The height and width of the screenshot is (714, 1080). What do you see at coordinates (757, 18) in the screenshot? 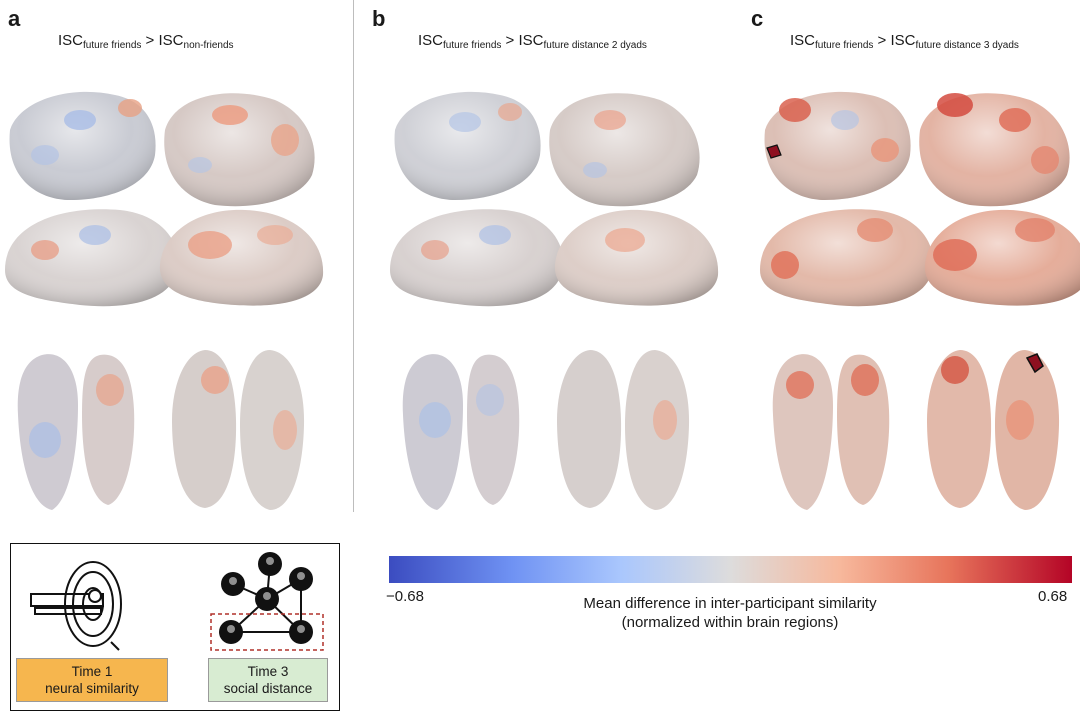
I see `panel-letter-c: c` at bounding box center [757, 18].